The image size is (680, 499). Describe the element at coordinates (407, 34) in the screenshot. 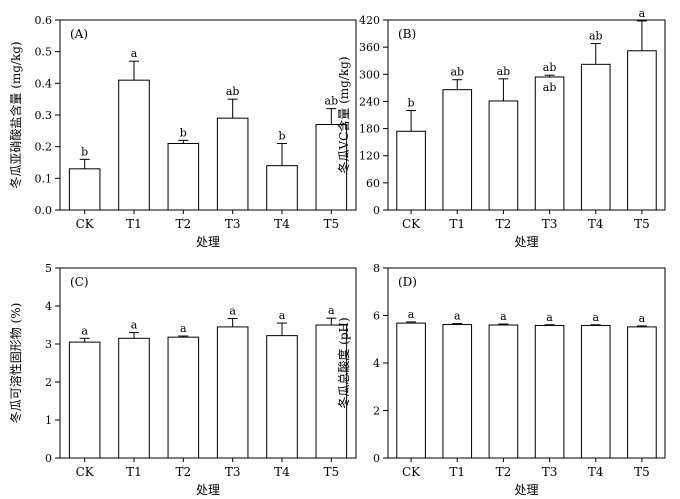

I see `panel-label: (B)` at that location.